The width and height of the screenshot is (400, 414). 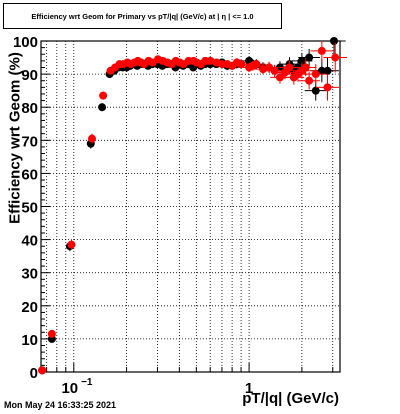 What do you see at coordinates (29, 307) in the screenshot?
I see `y-tick-label: 20` at bounding box center [29, 307].